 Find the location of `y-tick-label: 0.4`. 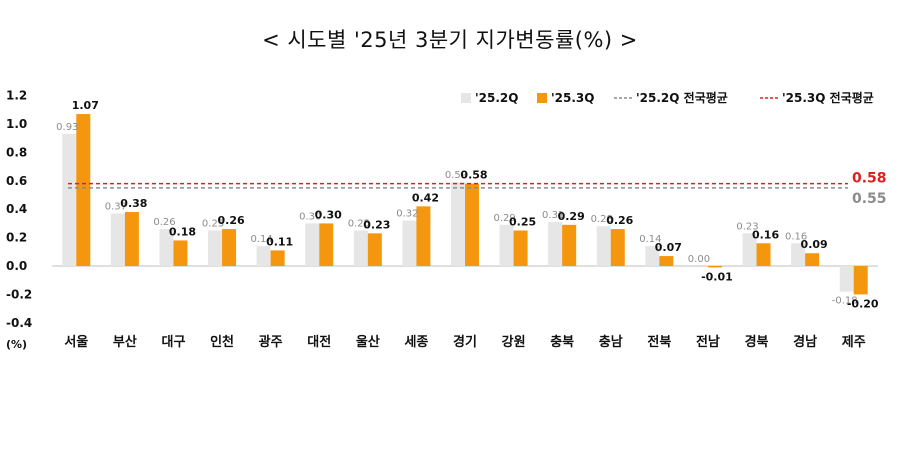

y-tick-label: 0.4 is located at coordinates (16, 209).